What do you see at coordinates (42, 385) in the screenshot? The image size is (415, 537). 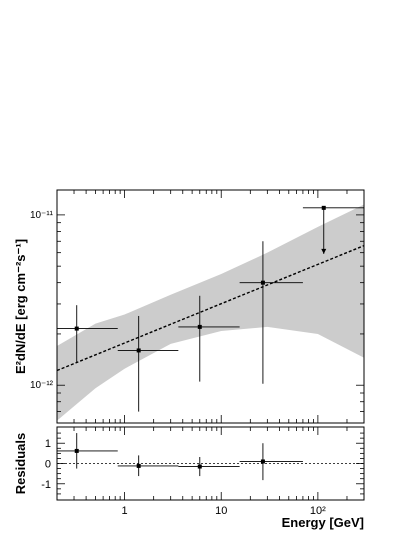 I see `spectrum-y-tick-label: 10⁻¹²` at bounding box center [42, 385].